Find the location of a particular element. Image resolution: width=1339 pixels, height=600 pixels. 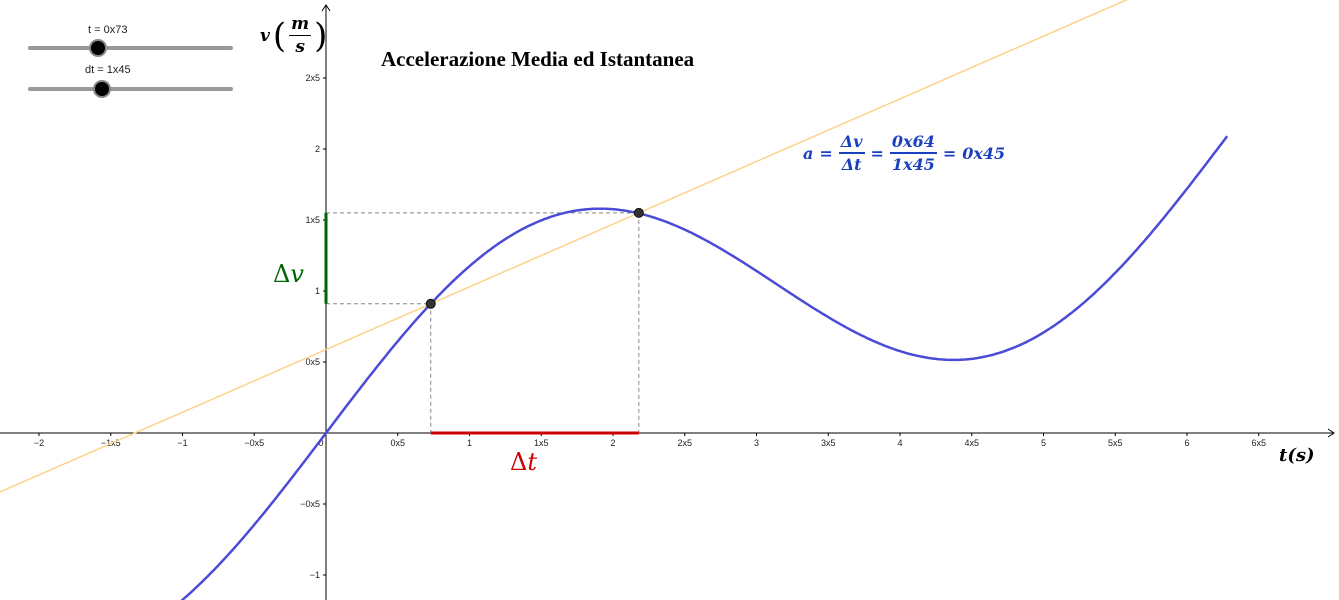

y-axis-label: v ( m s ) is located at coordinates (293, 35).